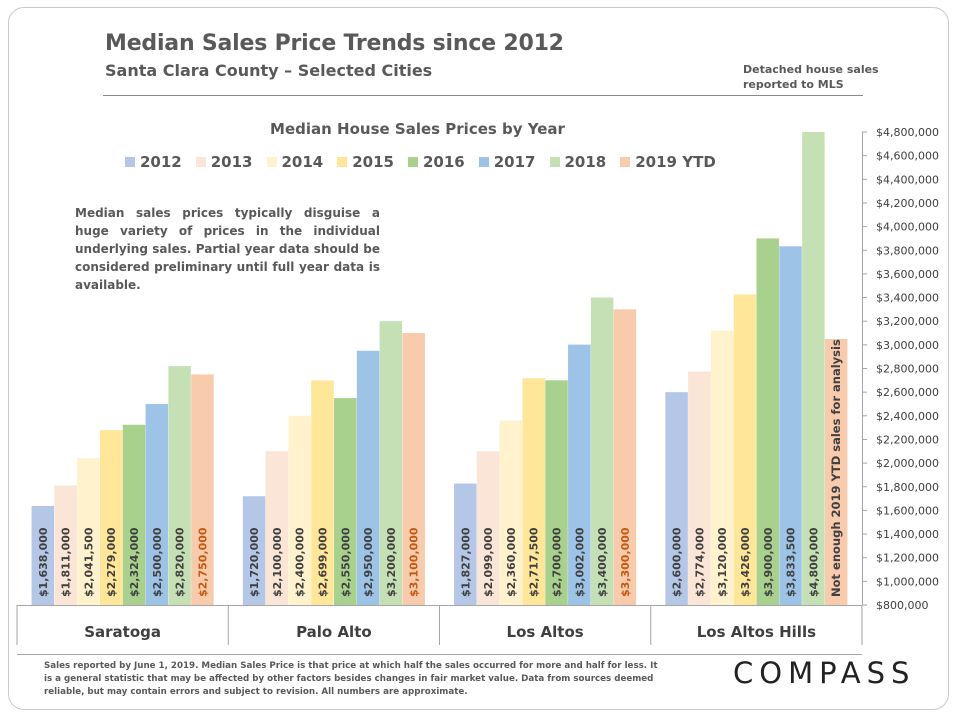 This screenshot has height=720, width=960. I want to click on y-tick-label: $2,000,000, so click(907, 463).